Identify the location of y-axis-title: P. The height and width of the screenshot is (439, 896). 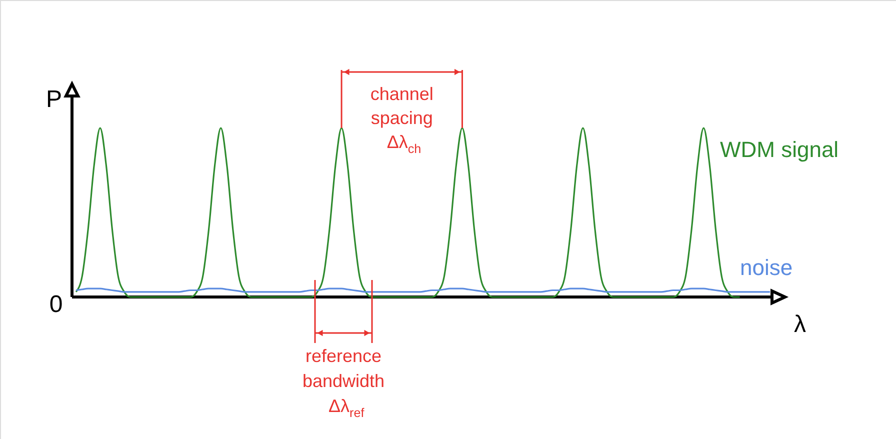
(54, 99).